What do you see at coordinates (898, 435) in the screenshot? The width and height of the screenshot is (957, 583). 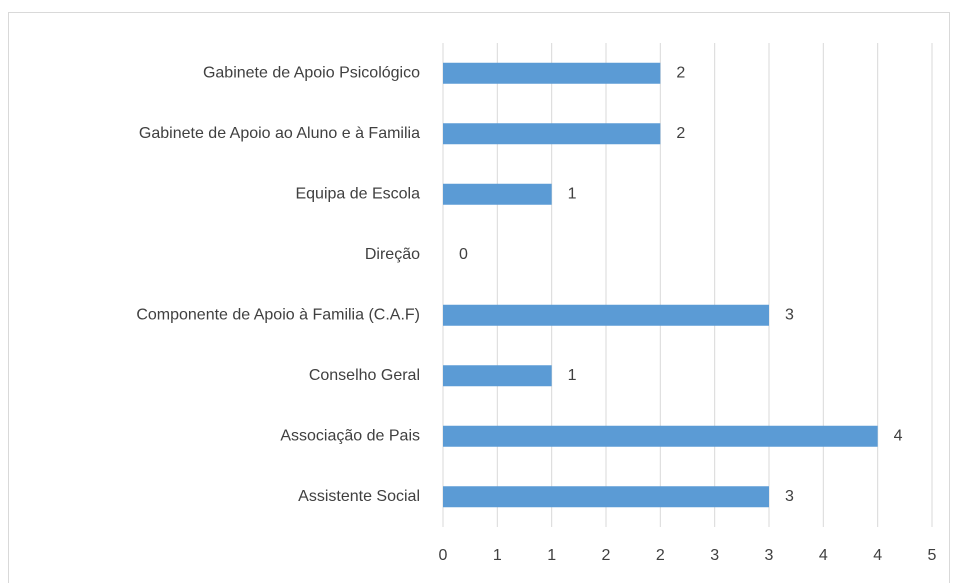 I see `data-label: 4` at bounding box center [898, 435].